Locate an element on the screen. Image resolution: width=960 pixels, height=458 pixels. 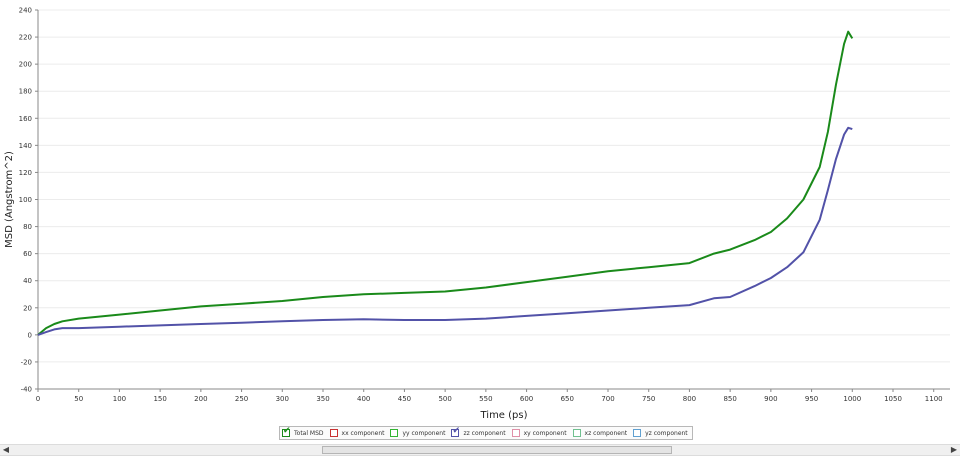
y-tick-label: -40 is located at coordinates (26, 390).